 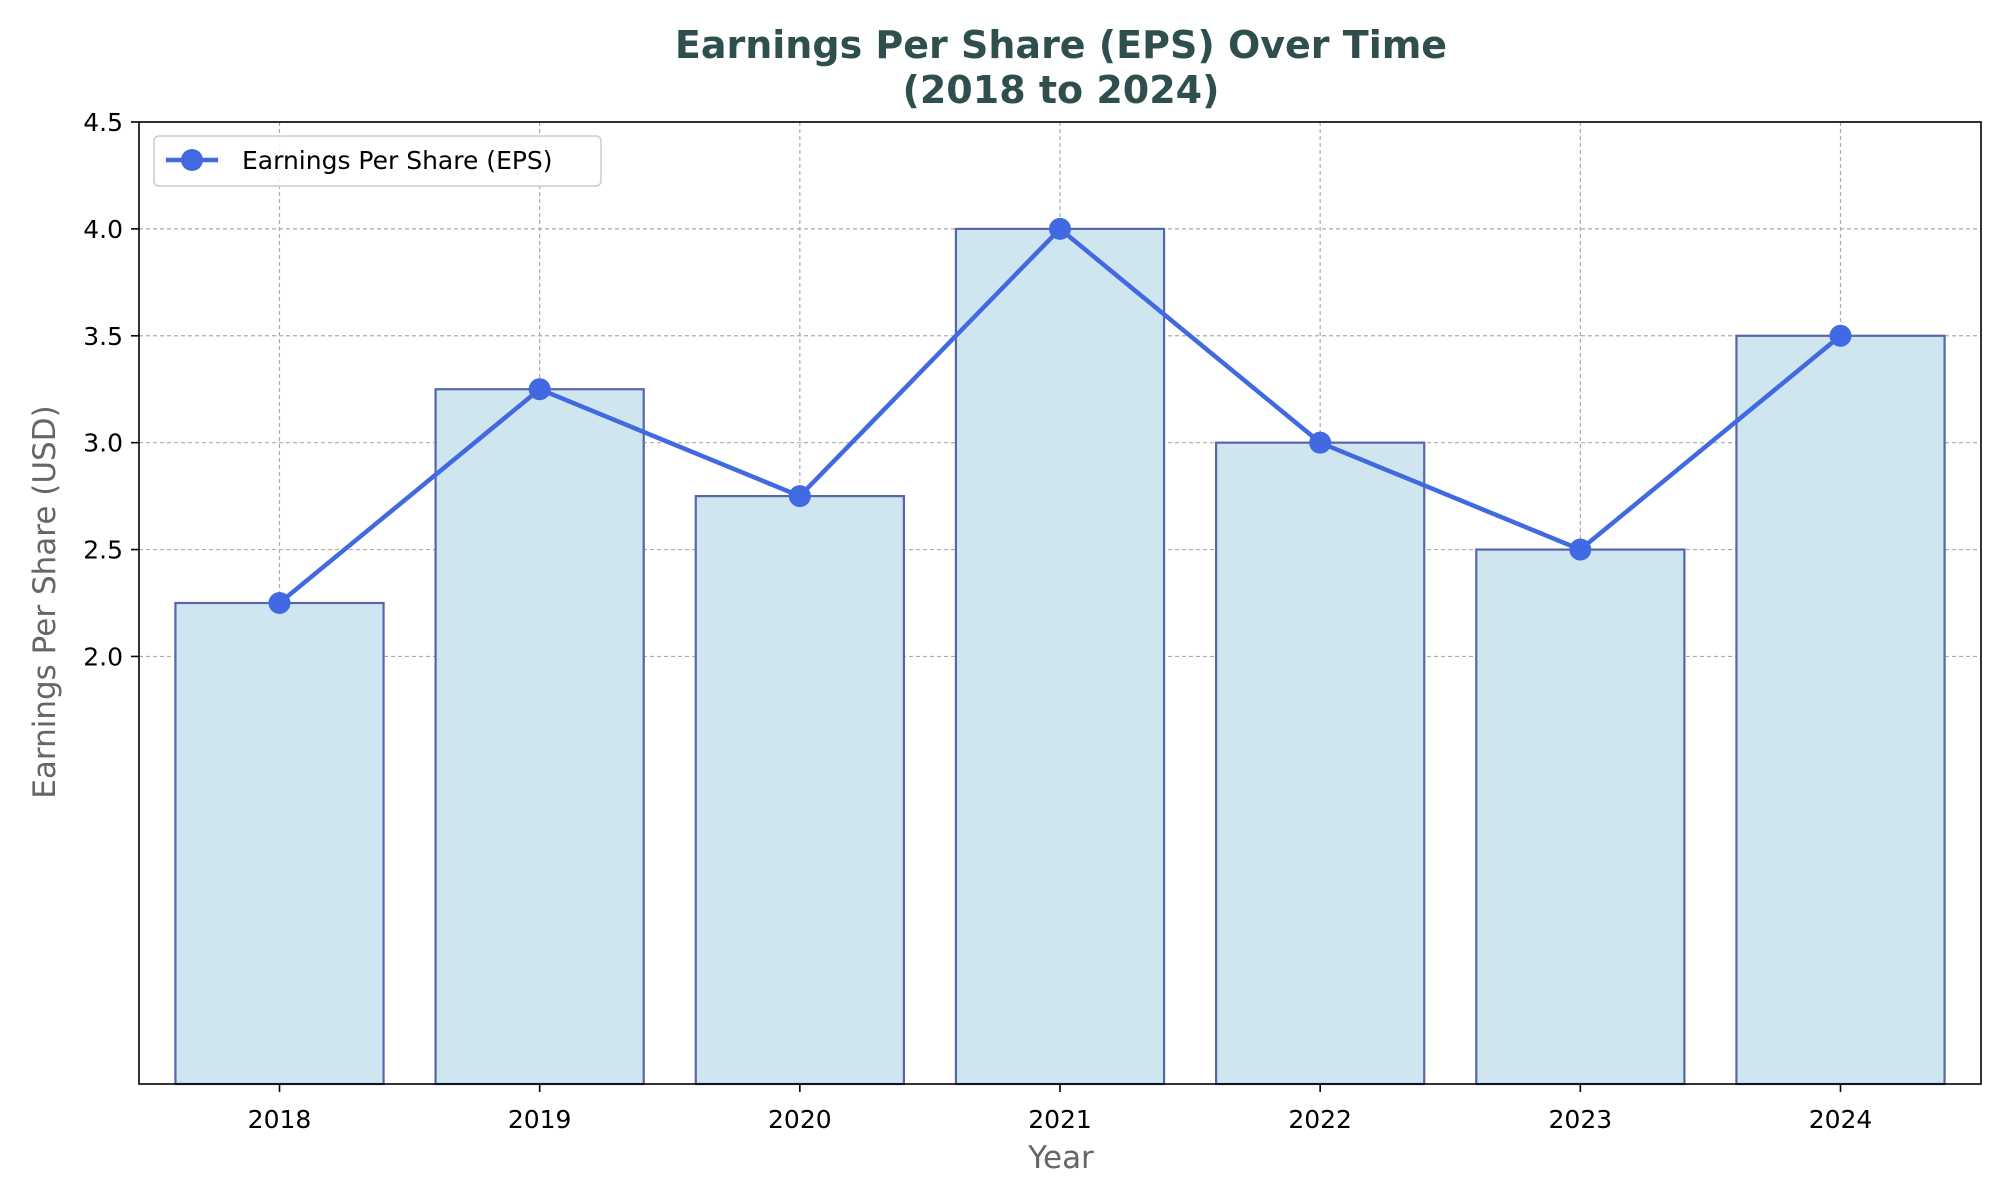 What do you see at coordinates (1580, 549) in the screenshot?
I see `point-2023` at bounding box center [1580, 549].